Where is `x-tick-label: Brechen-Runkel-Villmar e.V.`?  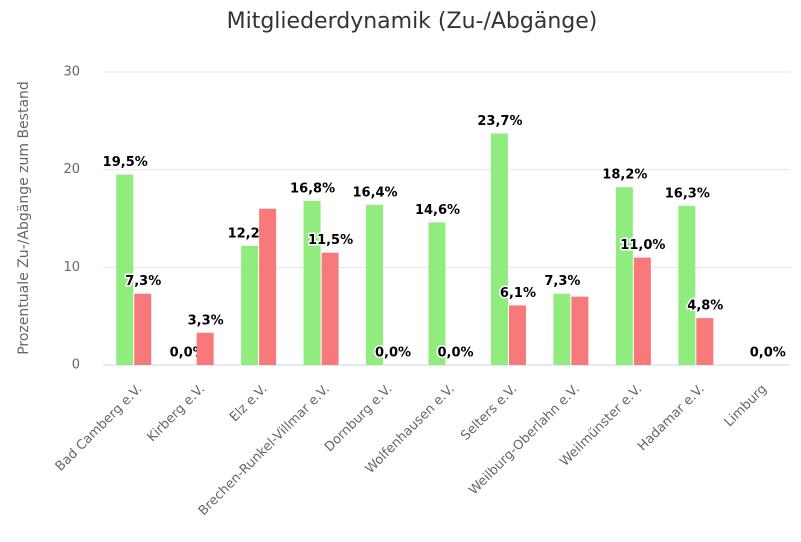 x-tick-label: Brechen-Runkel-Villmar e.V. is located at coordinates (264, 450).